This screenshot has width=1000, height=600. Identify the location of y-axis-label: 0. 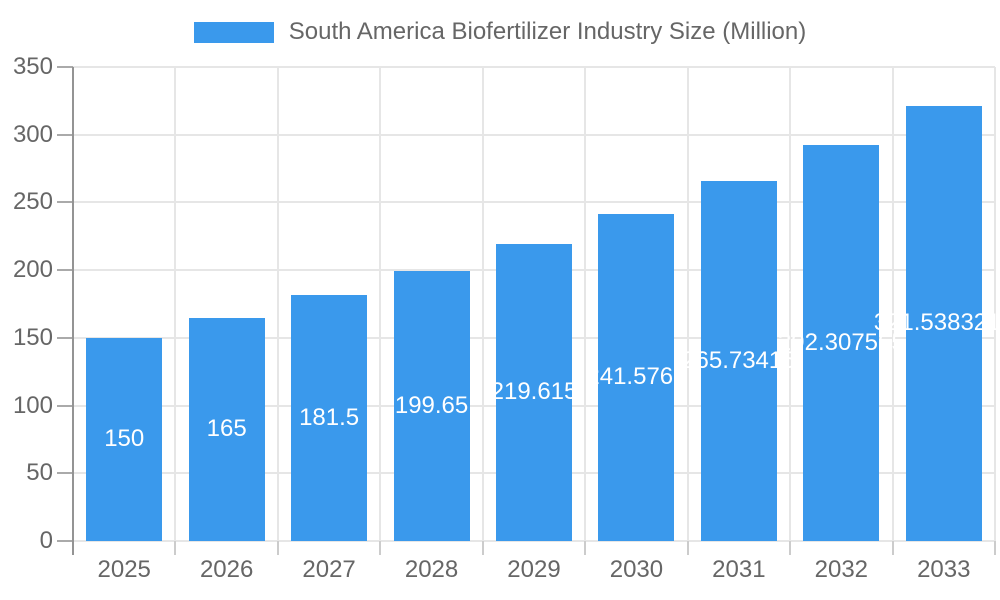
(46, 540).